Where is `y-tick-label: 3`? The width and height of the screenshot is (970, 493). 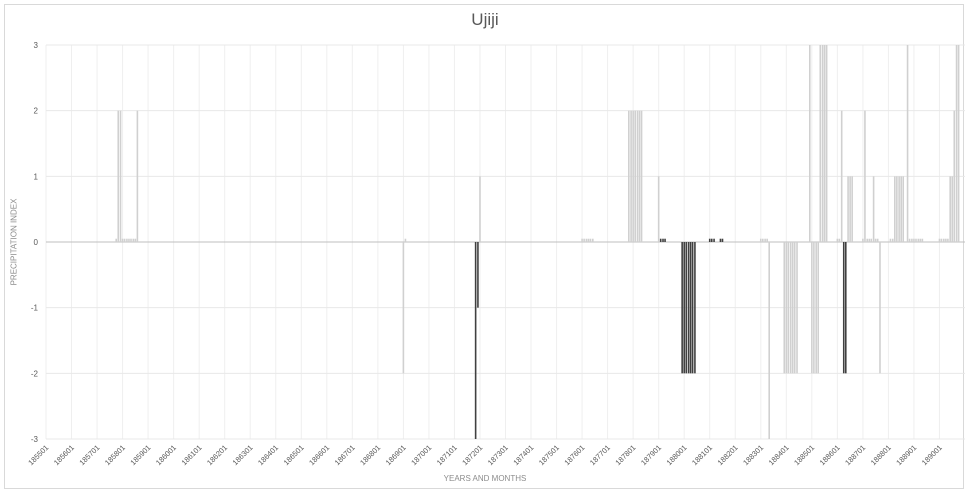 y-tick-label: 3 is located at coordinates (36, 45).